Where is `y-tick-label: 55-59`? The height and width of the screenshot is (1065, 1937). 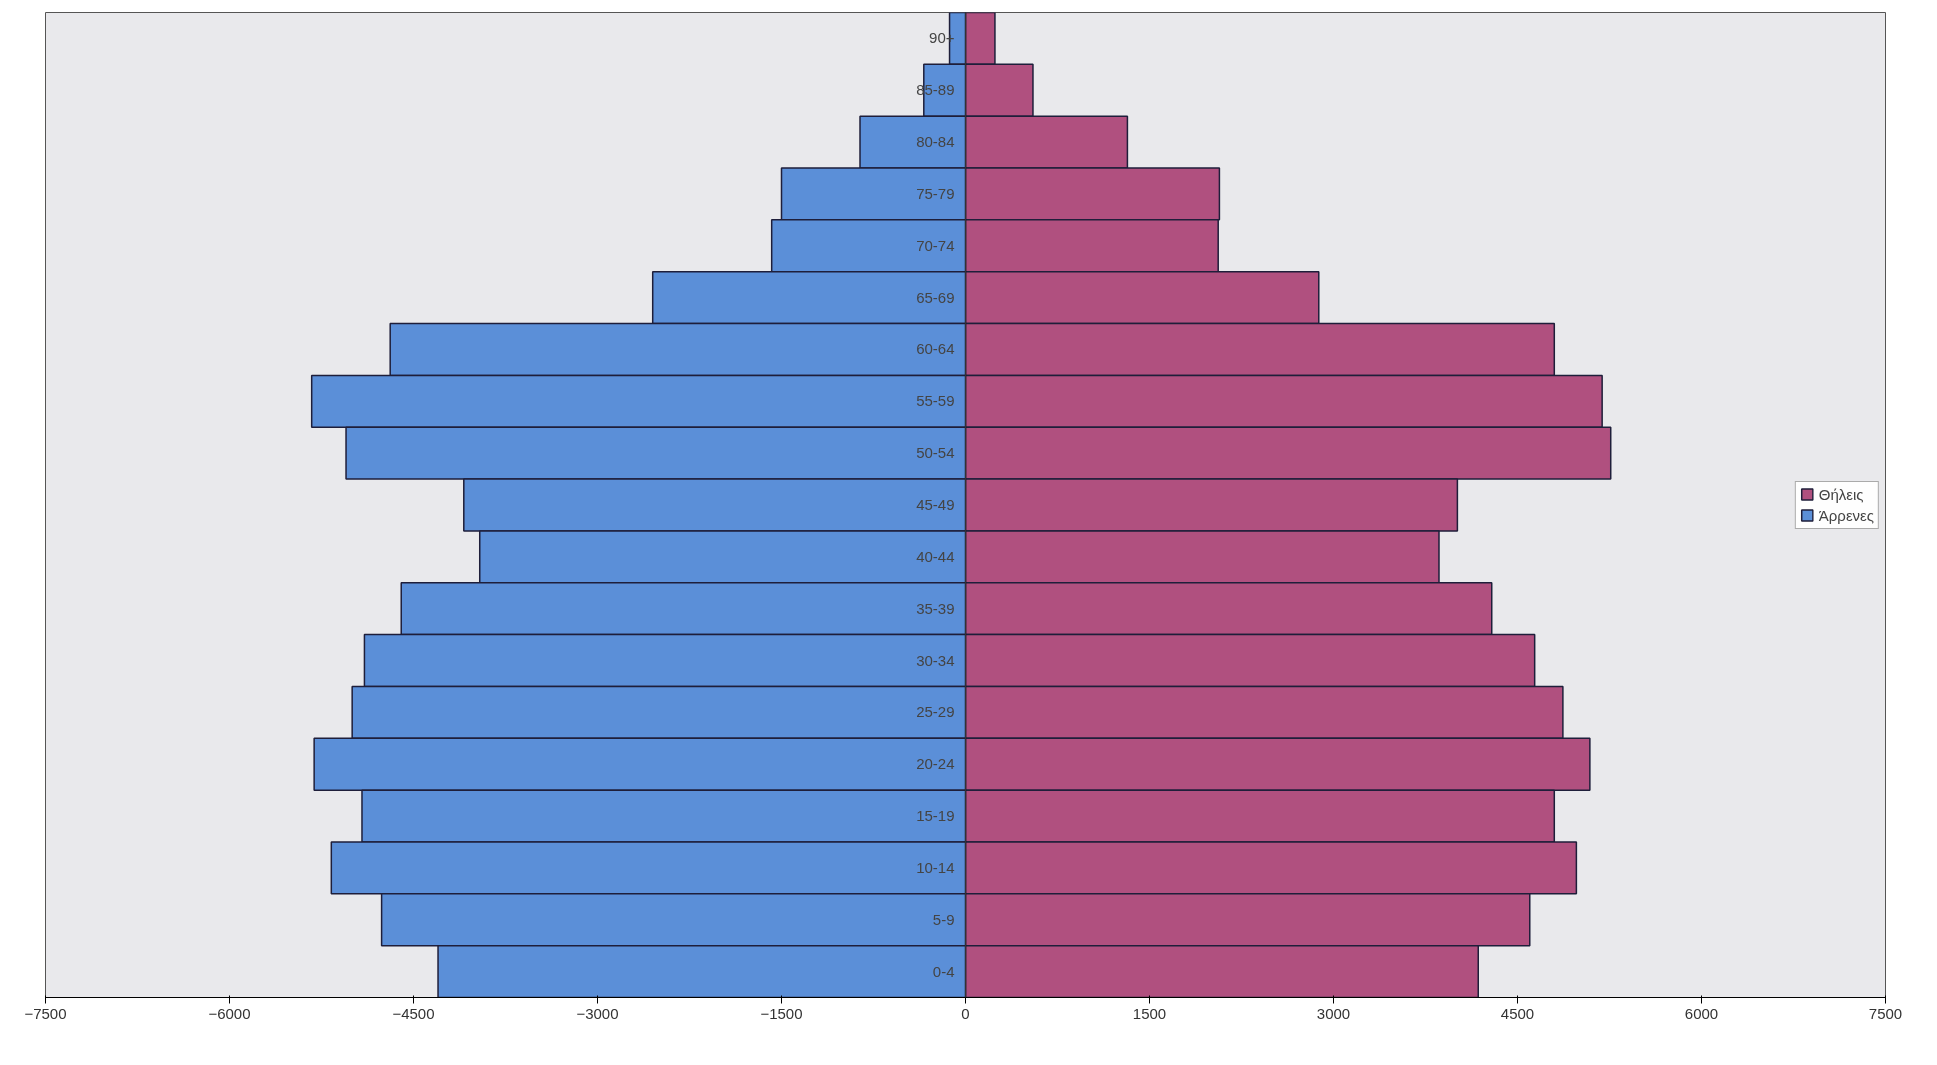
y-tick-label: 55-59 is located at coordinates (935, 401).